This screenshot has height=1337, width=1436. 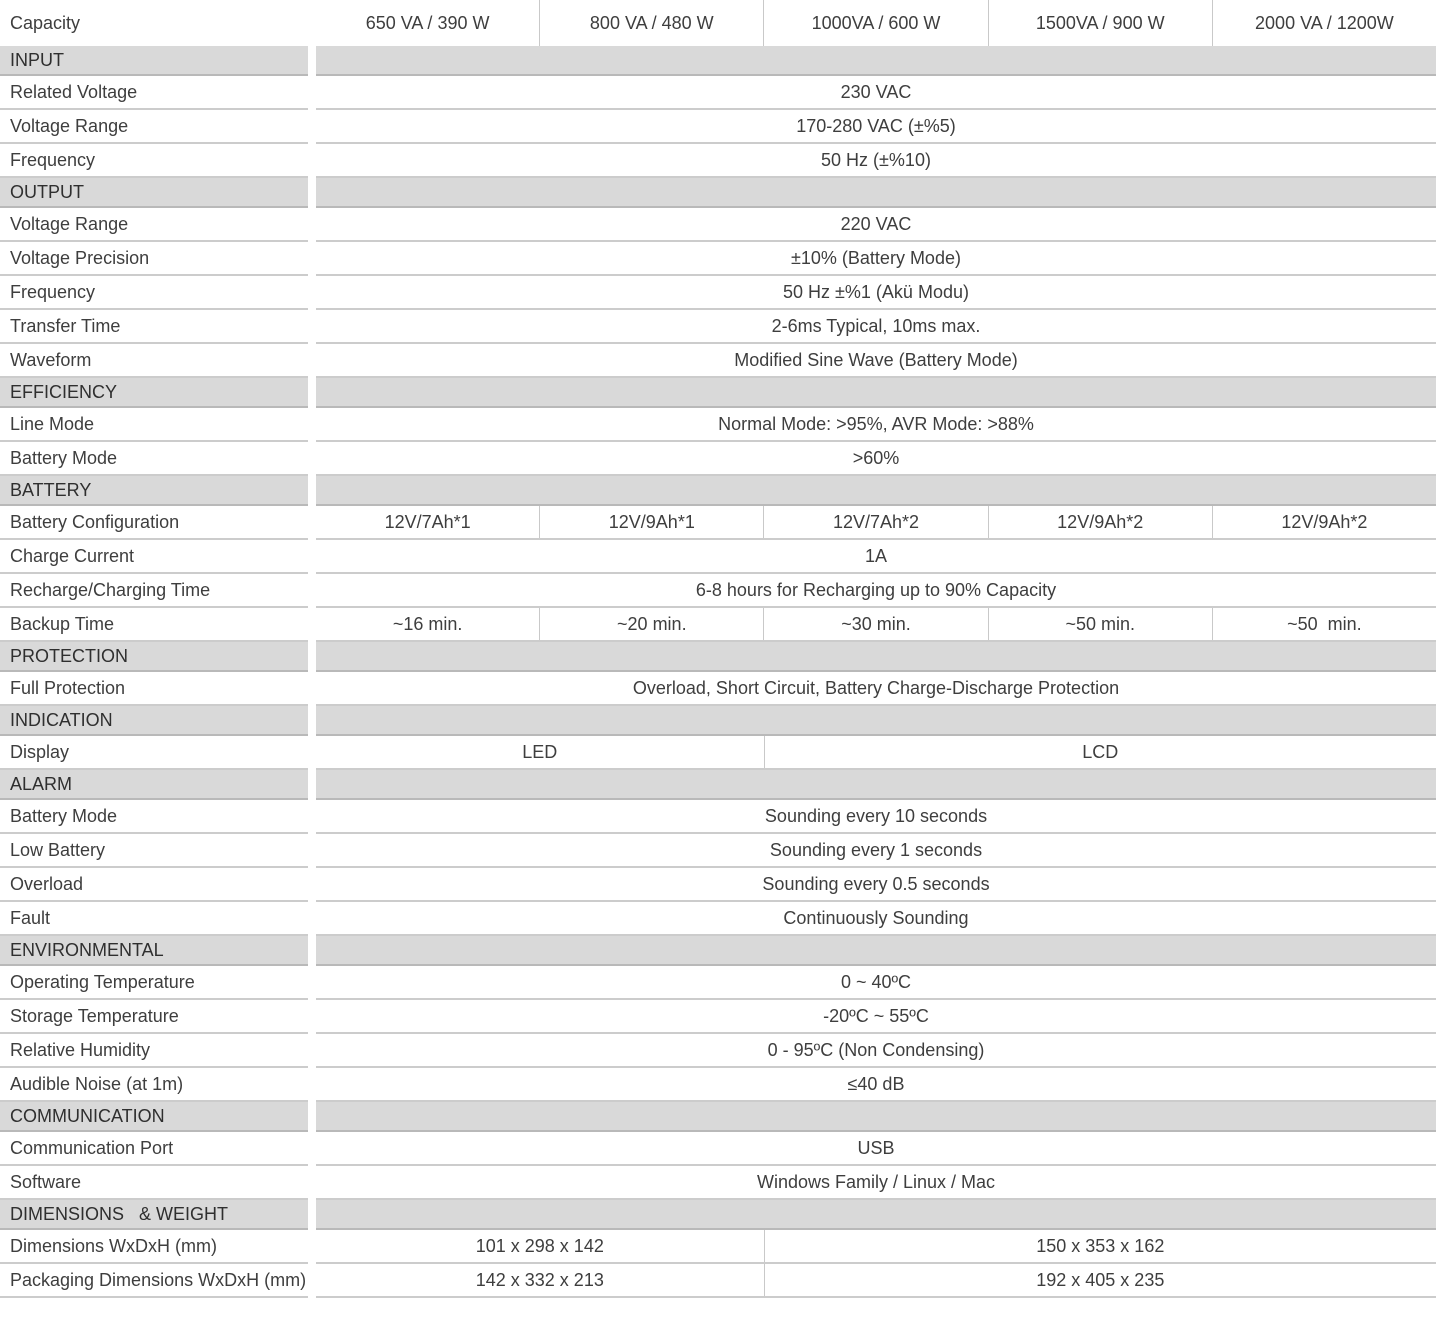 I want to click on section-row: COMMUNICATION, so click(x=718, y=1117).